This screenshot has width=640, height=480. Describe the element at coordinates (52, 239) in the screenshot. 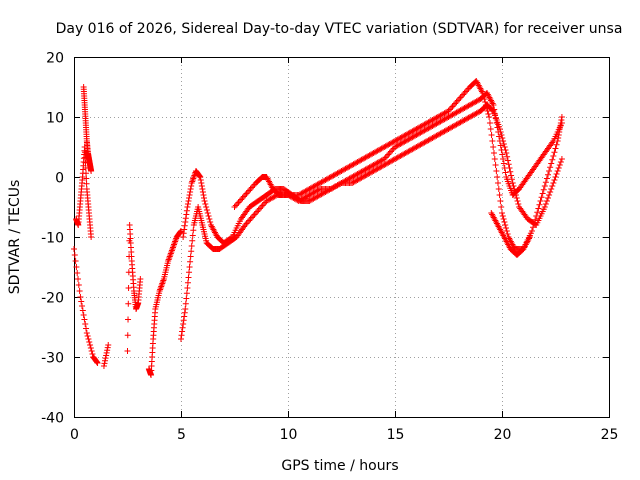

I see `y-tick-label: -10` at that location.